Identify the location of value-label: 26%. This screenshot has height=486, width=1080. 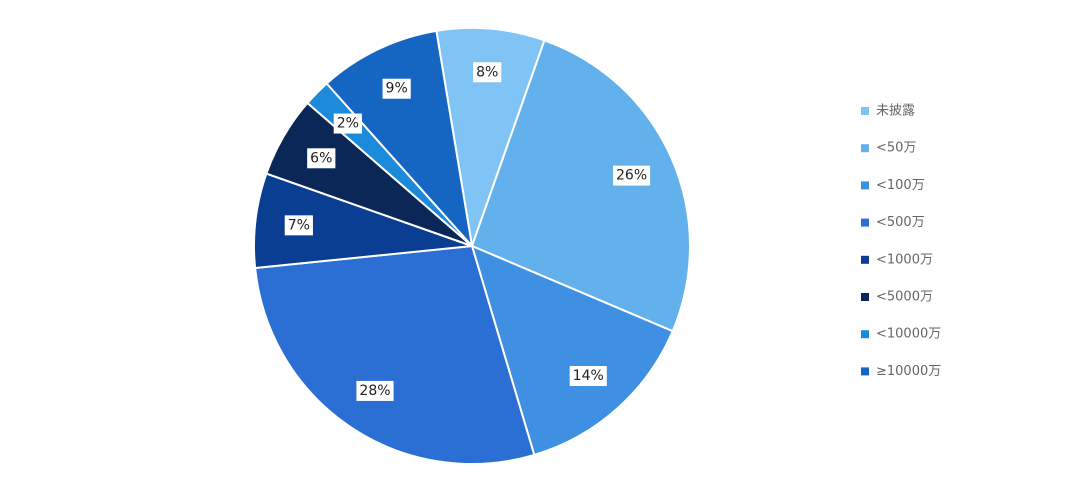
(631, 176).